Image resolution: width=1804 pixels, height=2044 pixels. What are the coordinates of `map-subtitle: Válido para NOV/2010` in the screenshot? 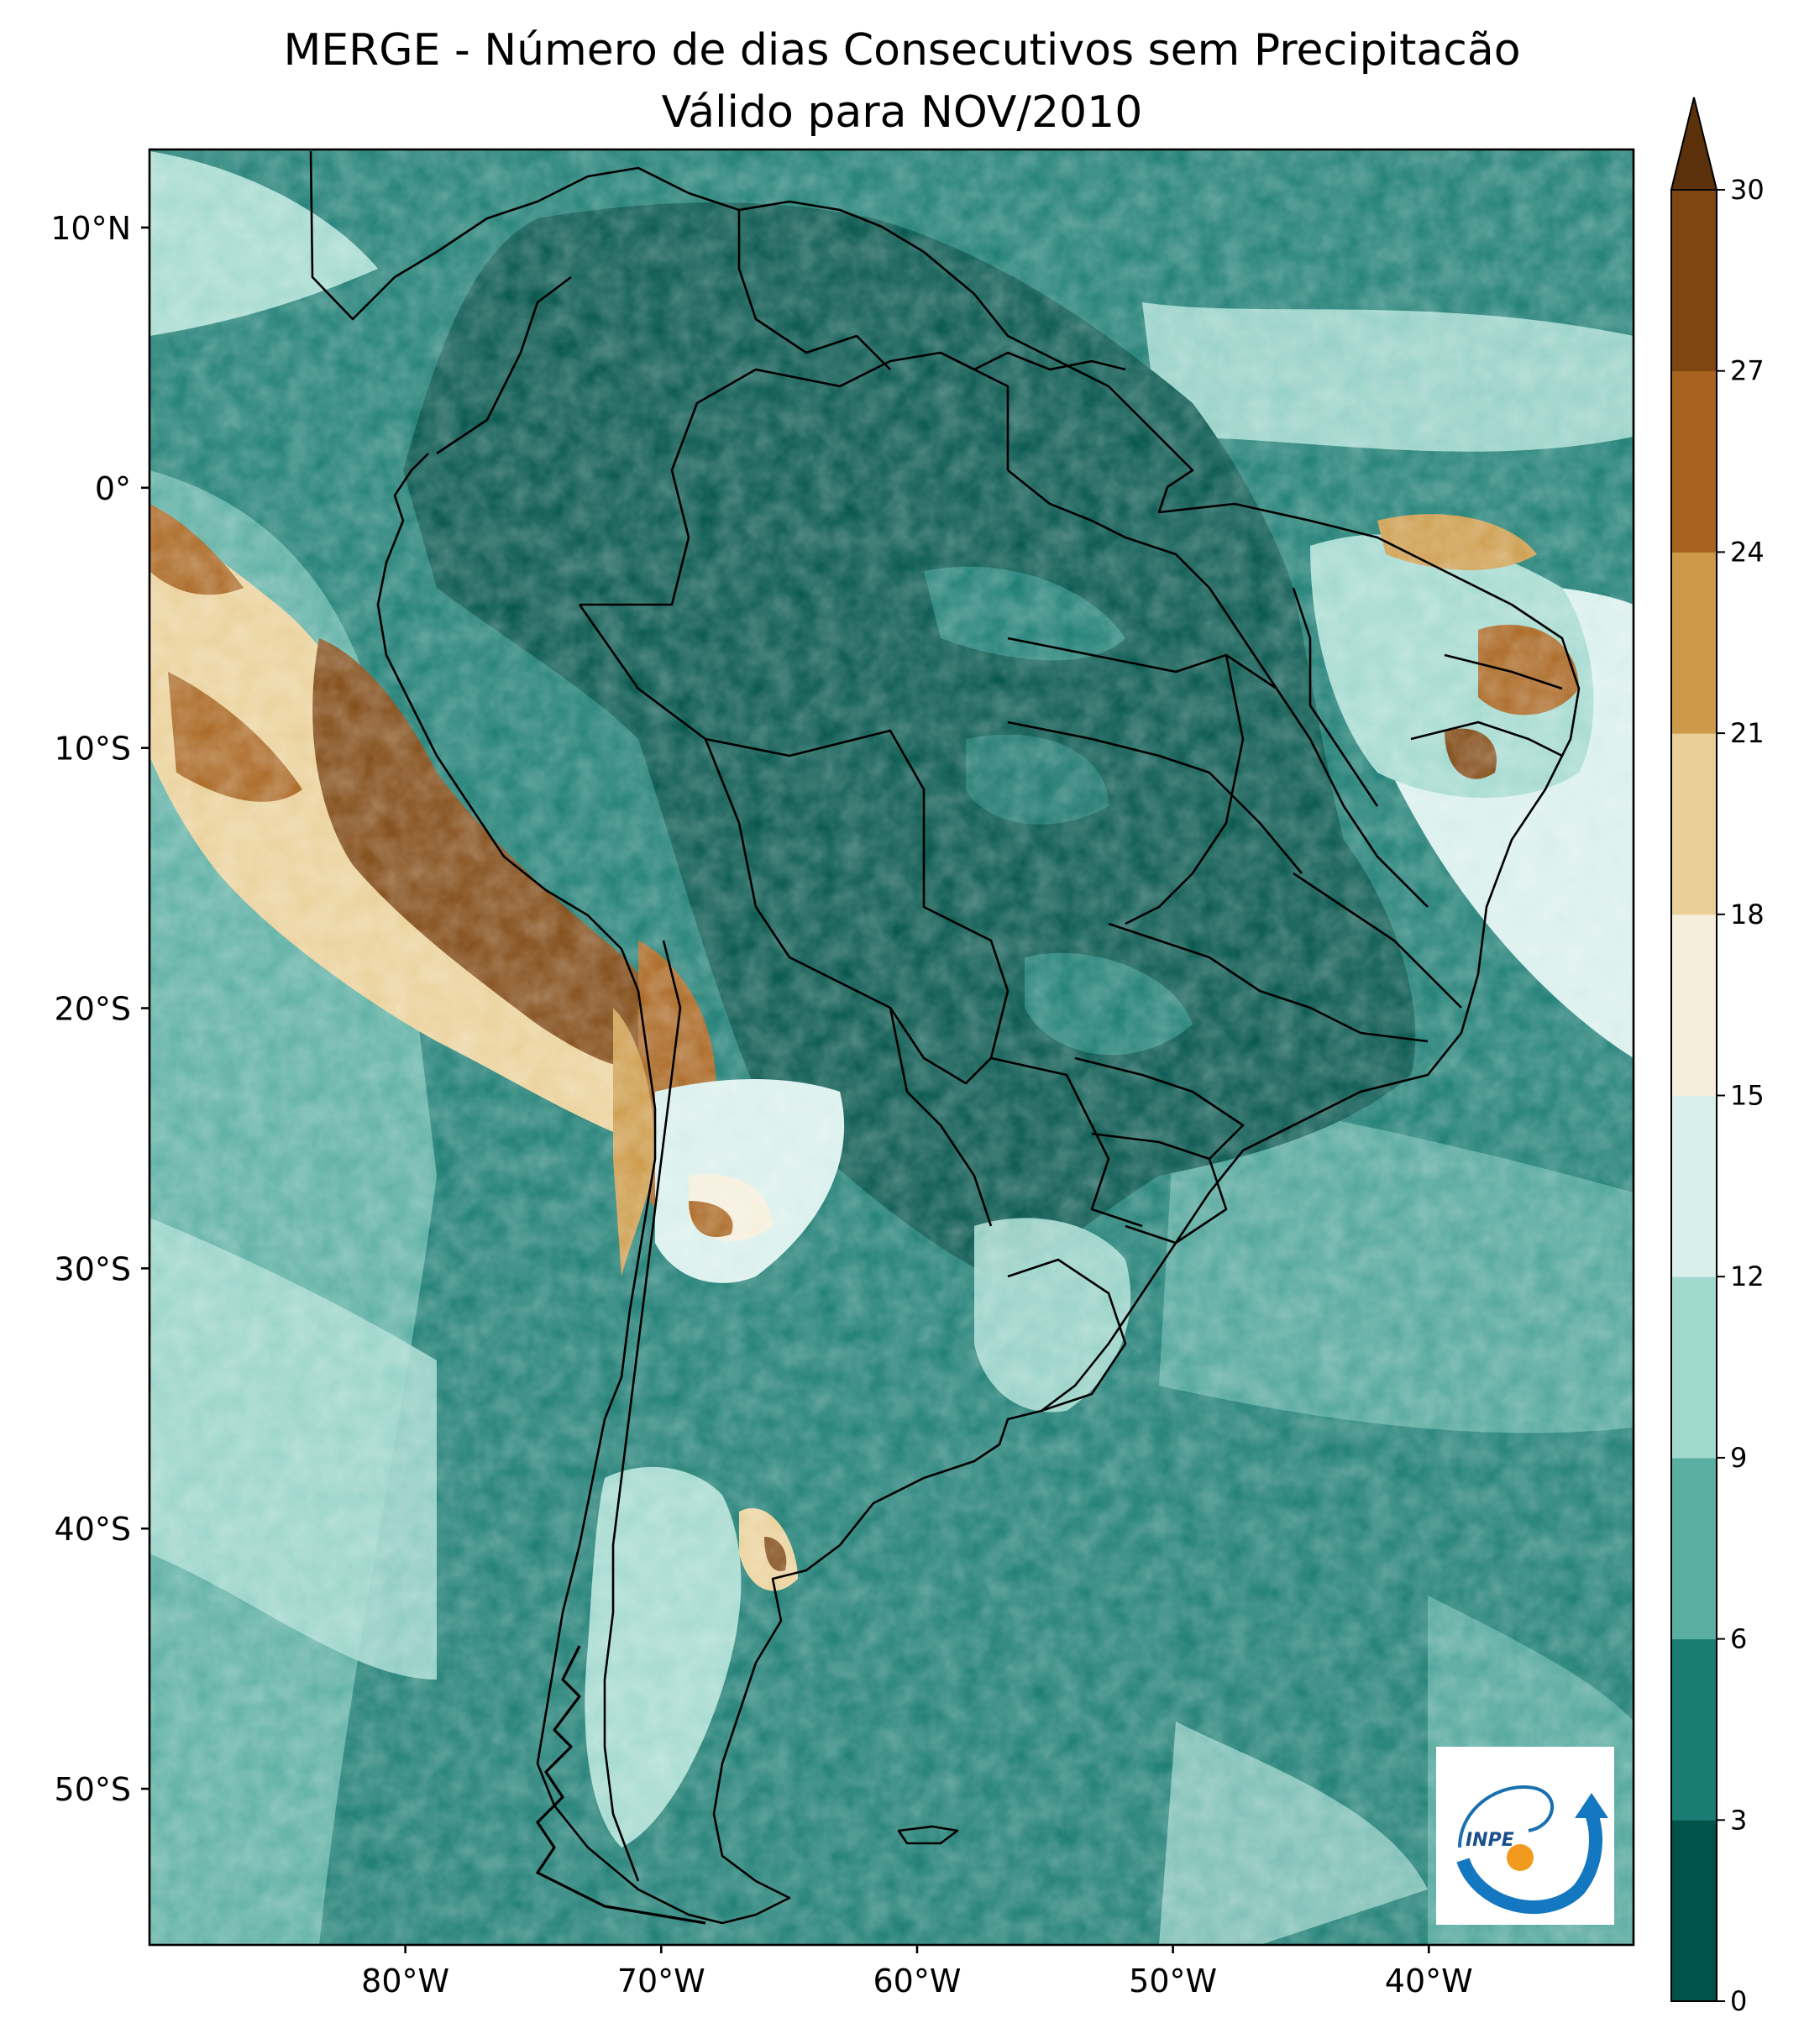 It's located at (902, 112).